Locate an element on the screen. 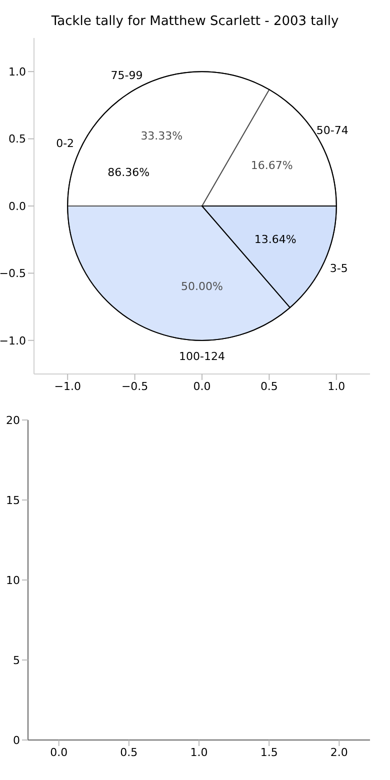 This screenshot has width=390, height=780. slice-label: 50-74 is located at coordinates (332, 131).